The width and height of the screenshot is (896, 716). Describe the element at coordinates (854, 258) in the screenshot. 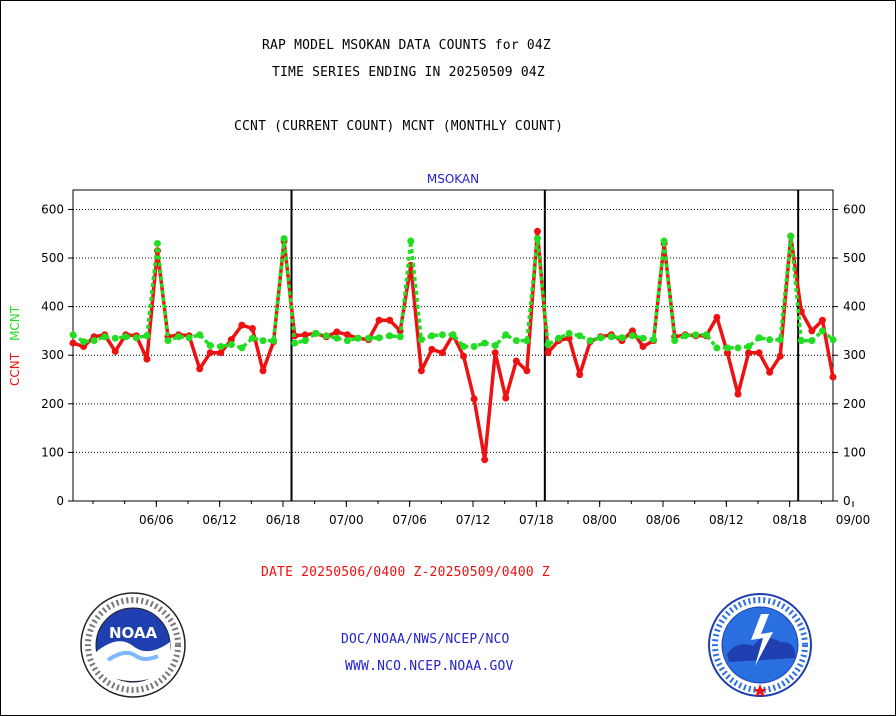

I see `y-tick-label-right: 500` at that location.